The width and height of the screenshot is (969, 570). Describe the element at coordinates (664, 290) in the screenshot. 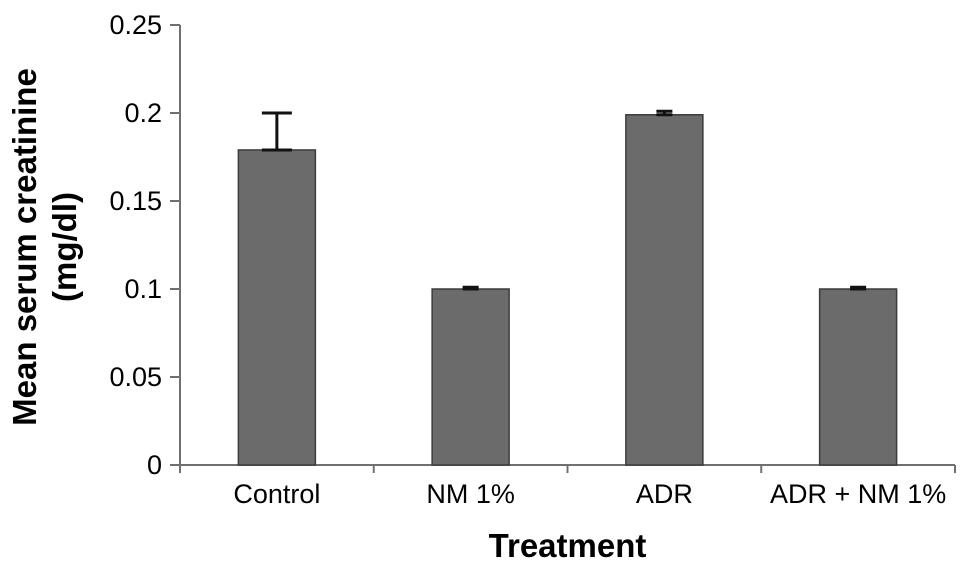

I see `bar-adr` at that location.